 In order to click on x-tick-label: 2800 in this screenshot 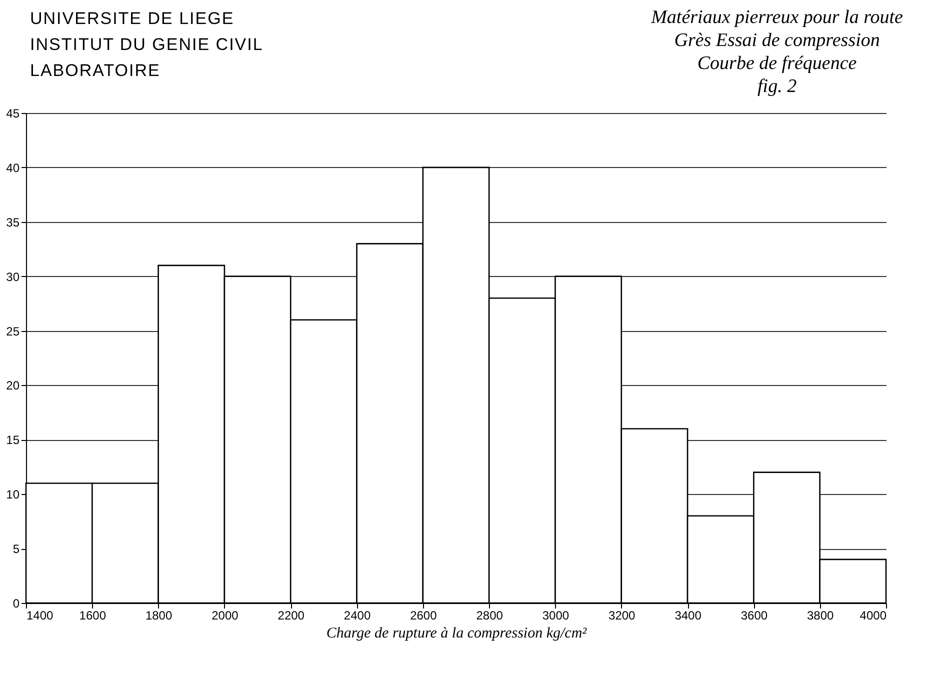, I will do `click(490, 615)`.